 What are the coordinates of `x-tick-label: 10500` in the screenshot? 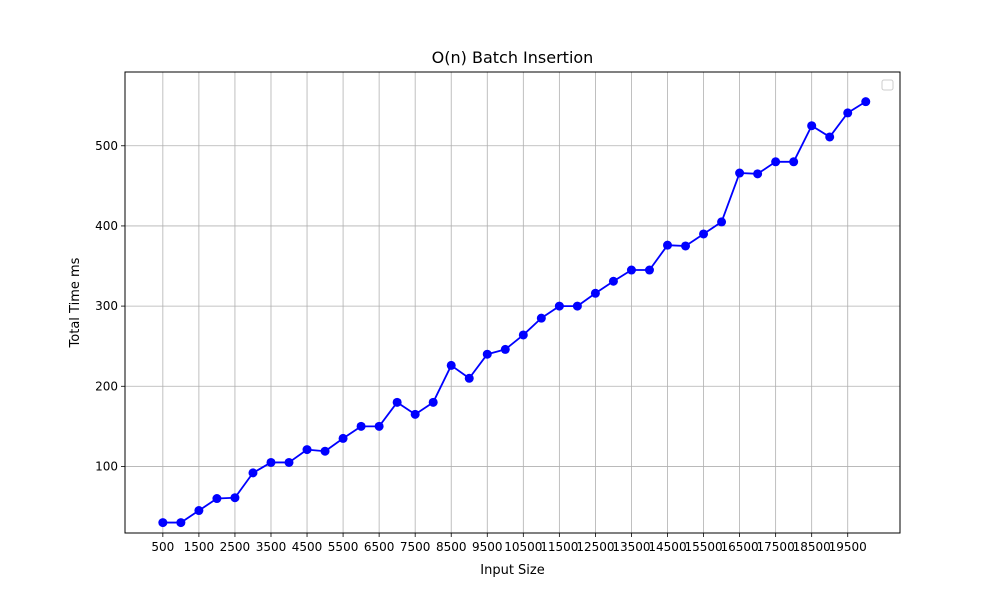 It's located at (523, 547).